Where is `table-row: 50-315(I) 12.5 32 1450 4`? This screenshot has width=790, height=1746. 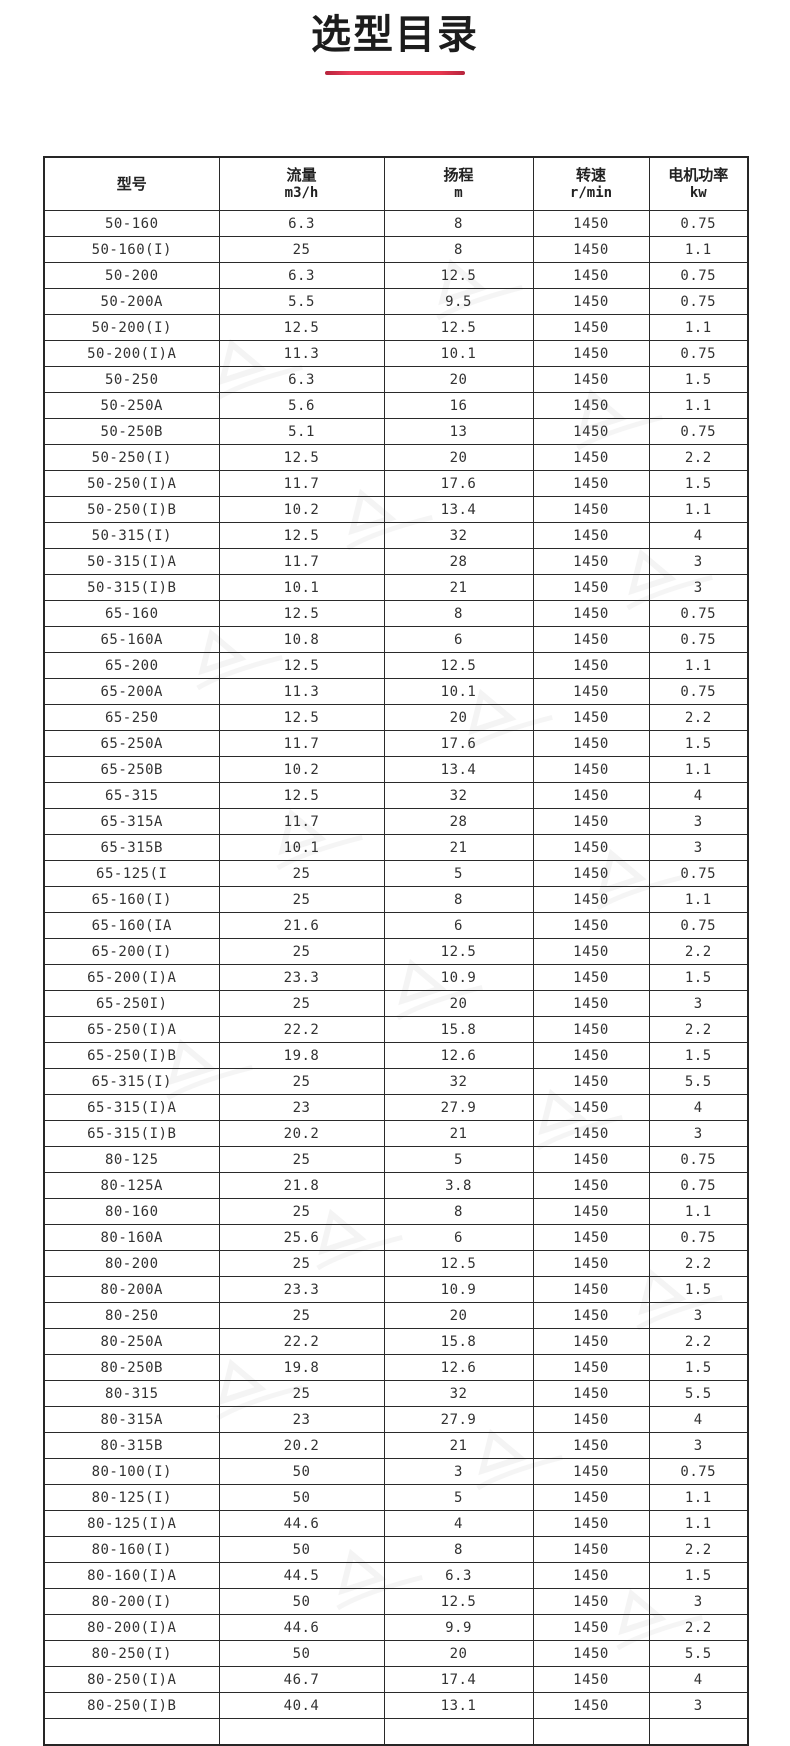 table-row: 50-315(I) 12.5 32 1450 4 is located at coordinates (396, 535).